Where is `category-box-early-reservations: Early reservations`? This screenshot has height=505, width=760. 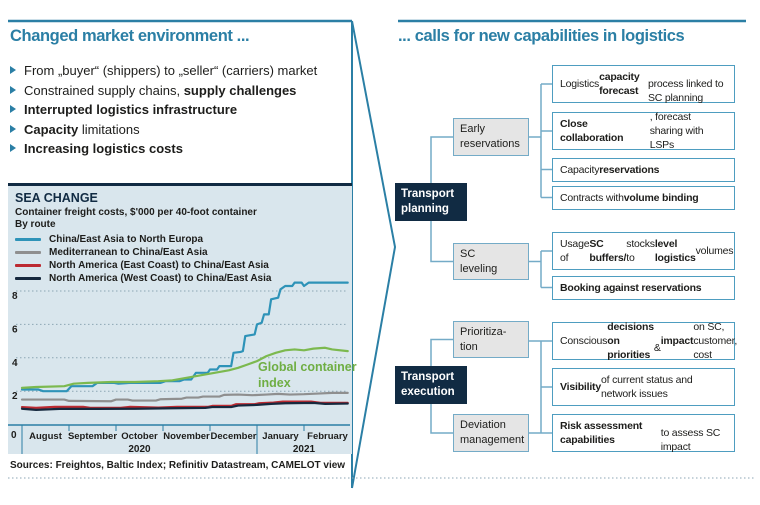
category-box-early-reservations: Early reservations is located at coordinates (491, 137).